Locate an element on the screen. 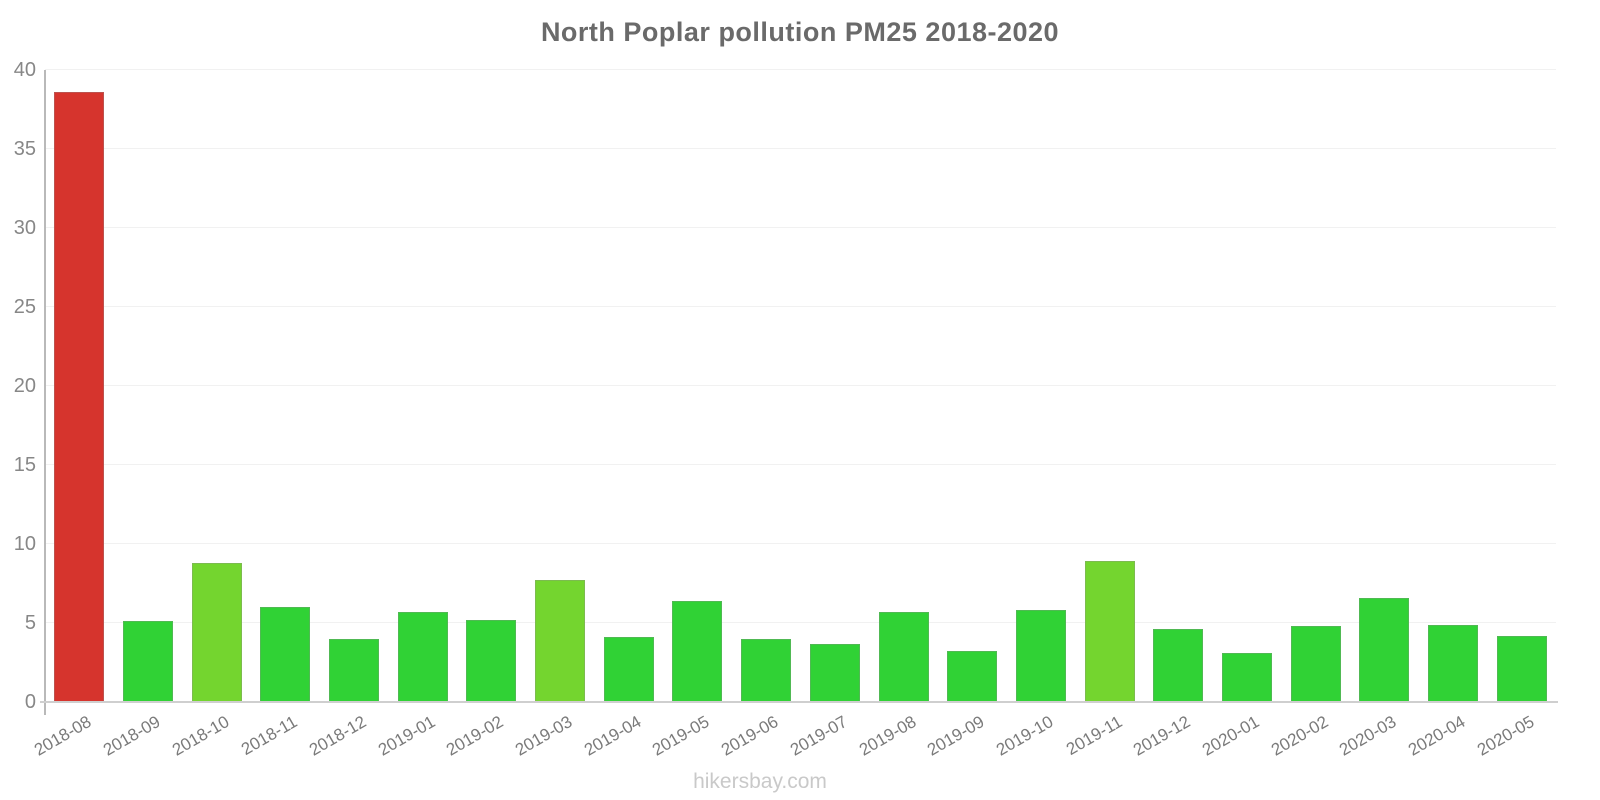 The height and width of the screenshot is (800, 1600). x-tick-label-2019-04: 2019-04 is located at coordinates (612, 736).